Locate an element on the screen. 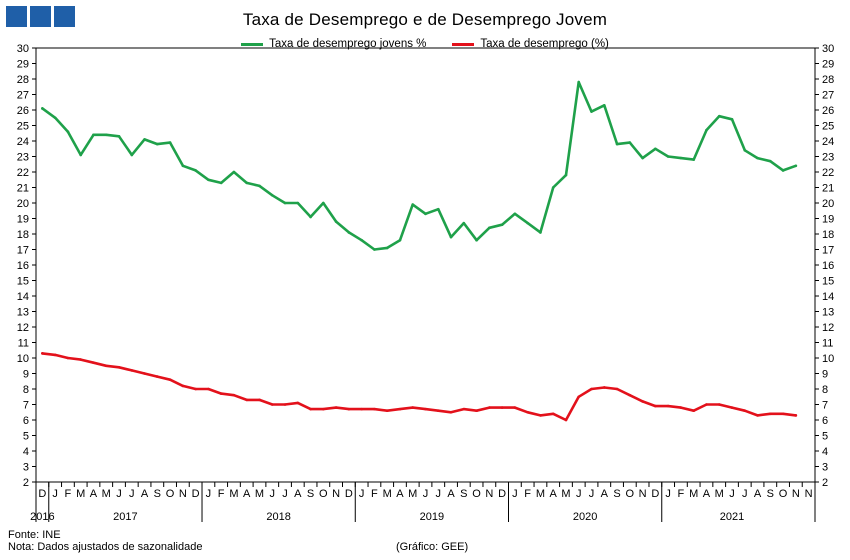 This screenshot has height=560, width=850. y-tick-label-right: 16 is located at coordinates (828, 266).